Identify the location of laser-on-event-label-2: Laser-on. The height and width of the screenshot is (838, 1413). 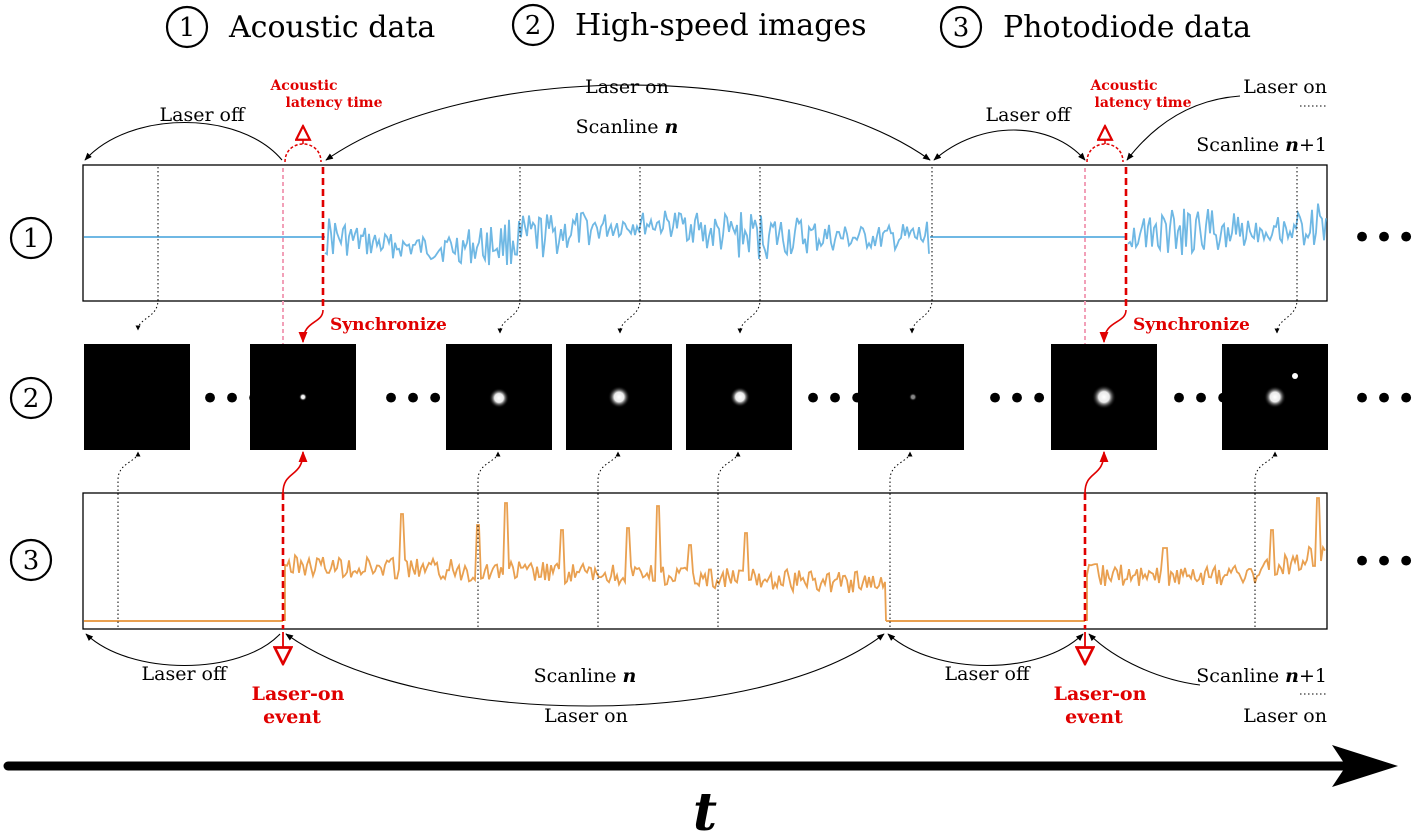
(1100, 694).